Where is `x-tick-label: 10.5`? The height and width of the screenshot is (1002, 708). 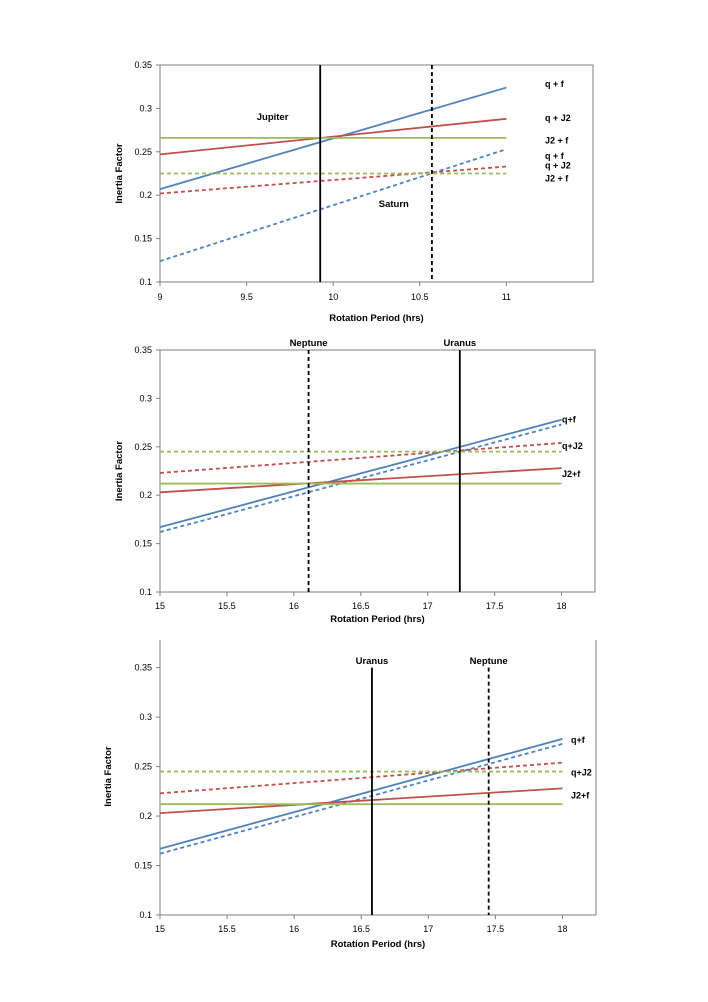 x-tick-label: 10.5 is located at coordinates (420, 297).